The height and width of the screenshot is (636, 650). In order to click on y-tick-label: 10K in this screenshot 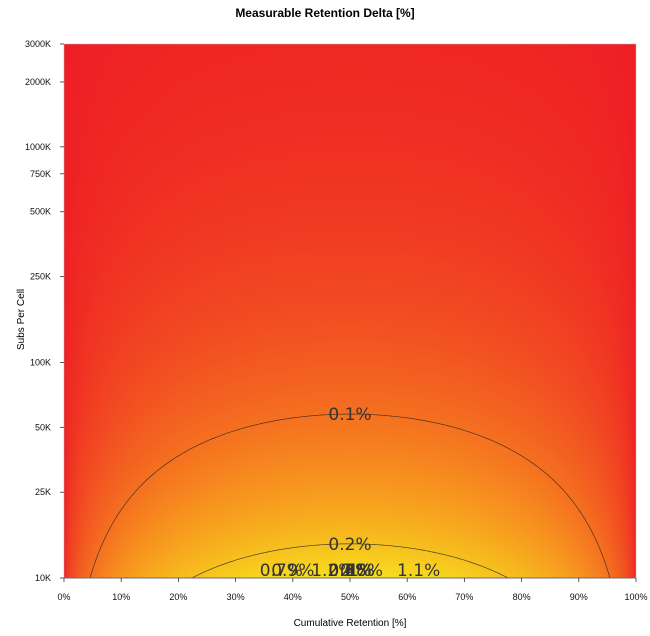, I will do `click(43, 578)`.